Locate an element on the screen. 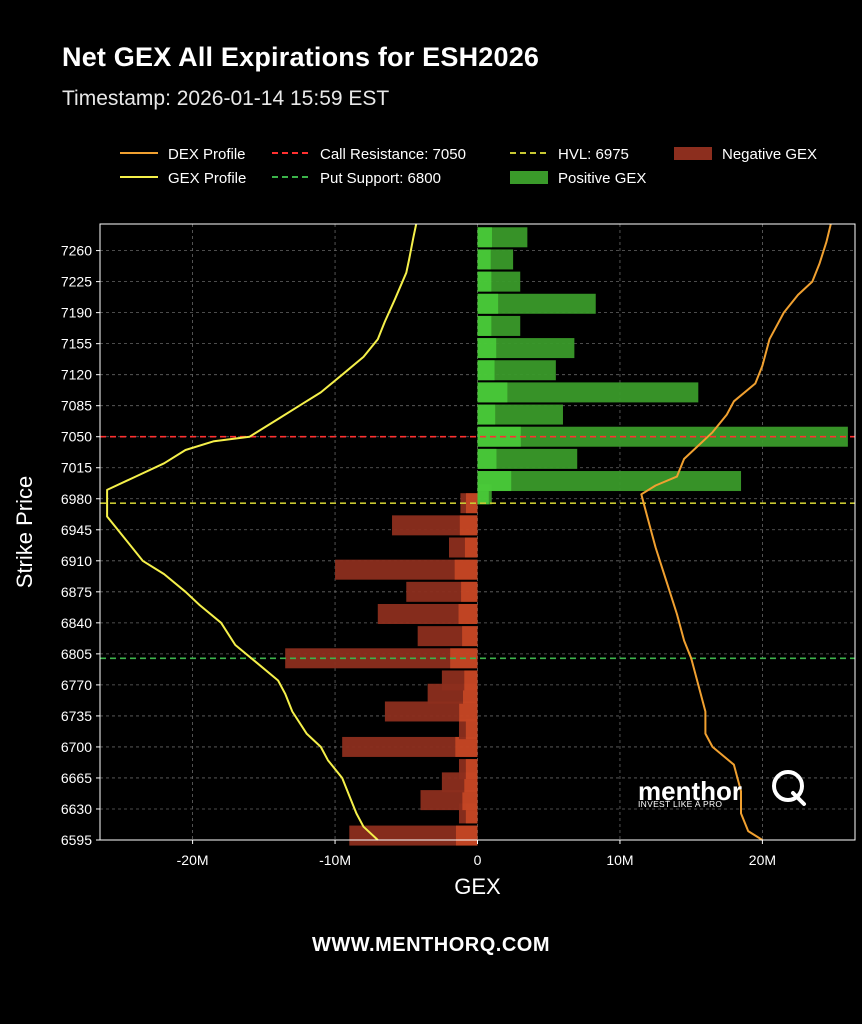  y-tick-label: 7155 is located at coordinates (76, 344).